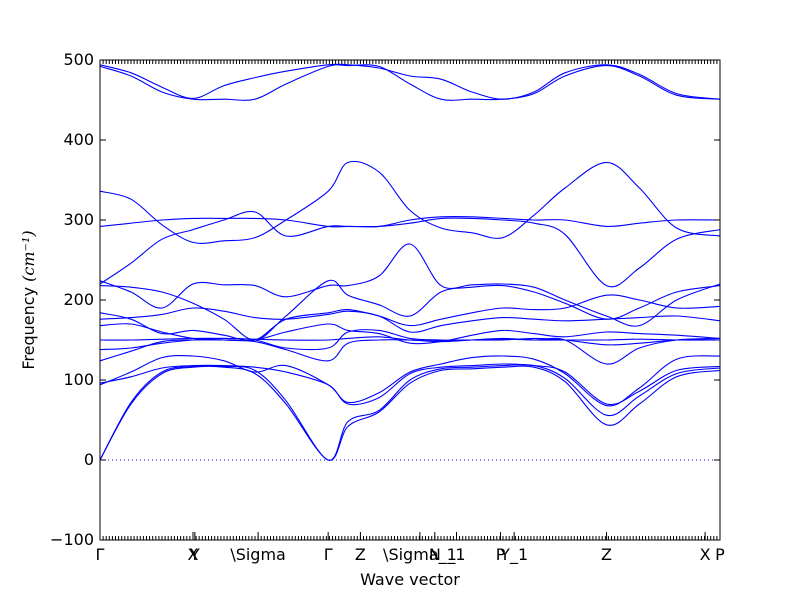 Image resolution: width=800 pixels, height=600 pixels. I want to click on y-tick-label: 0, so click(89, 459).